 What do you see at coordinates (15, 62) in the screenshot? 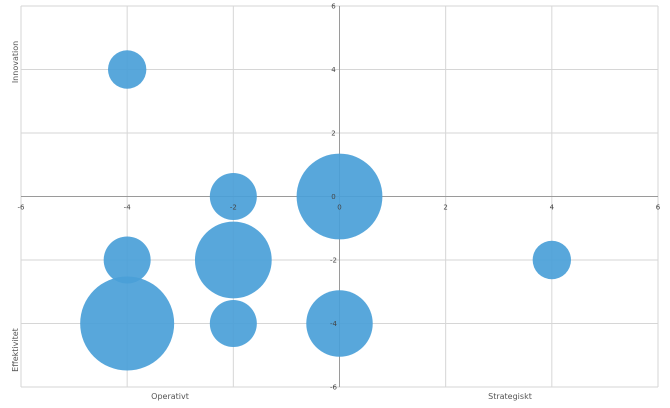
I see `y-axis-top-label: Innovation` at bounding box center [15, 62].